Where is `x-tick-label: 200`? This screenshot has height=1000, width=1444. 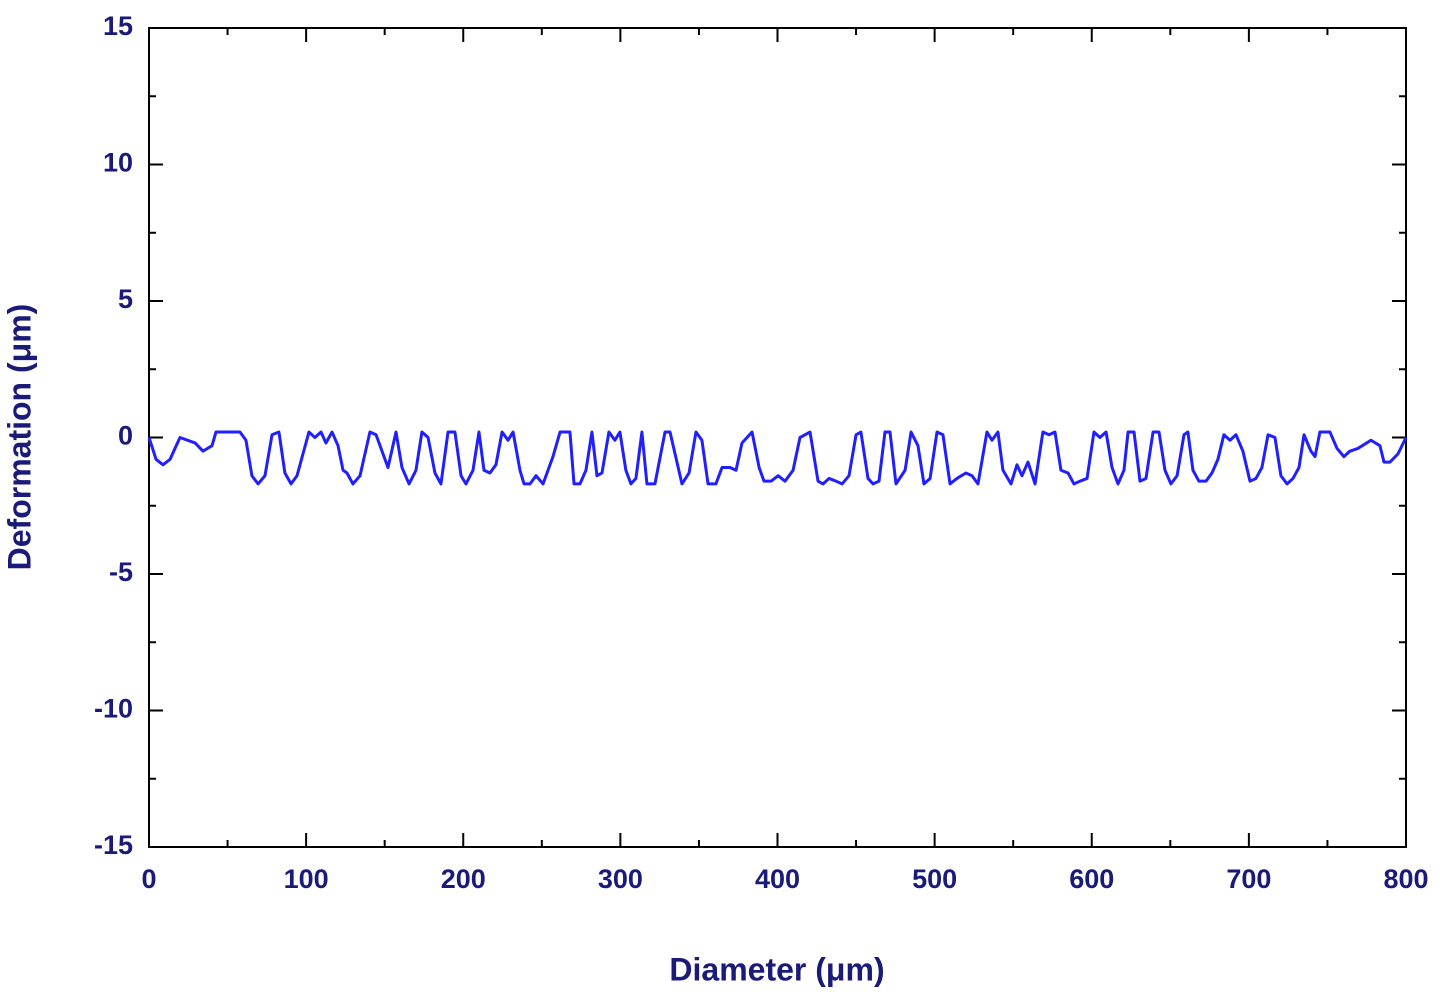
x-tick-label: 200 is located at coordinates (463, 879).